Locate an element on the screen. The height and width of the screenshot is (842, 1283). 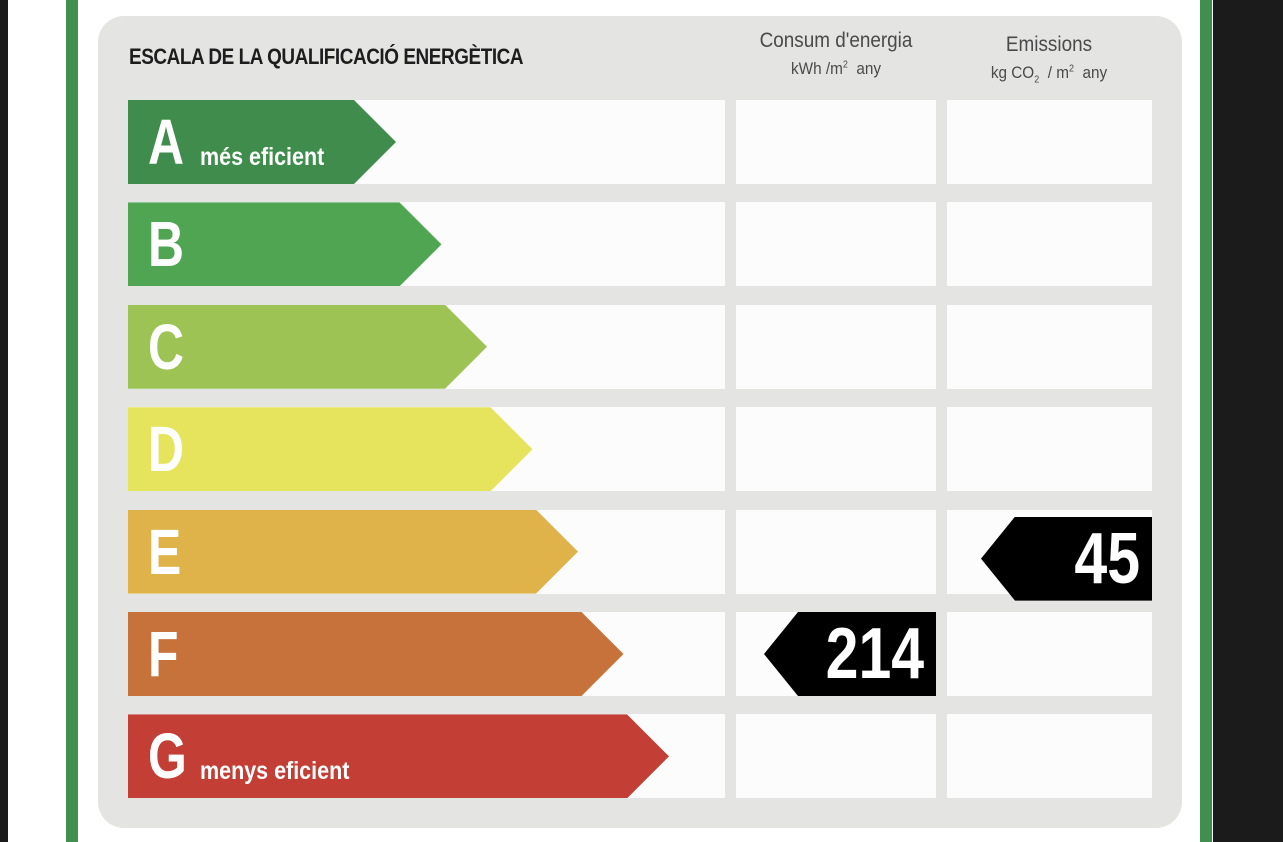
rating-efficiency-label: menys eficient is located at coordinates (275, 771).